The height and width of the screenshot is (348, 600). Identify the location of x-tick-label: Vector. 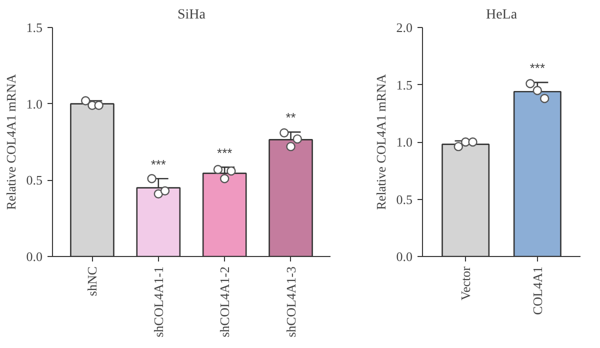
(466, 283).